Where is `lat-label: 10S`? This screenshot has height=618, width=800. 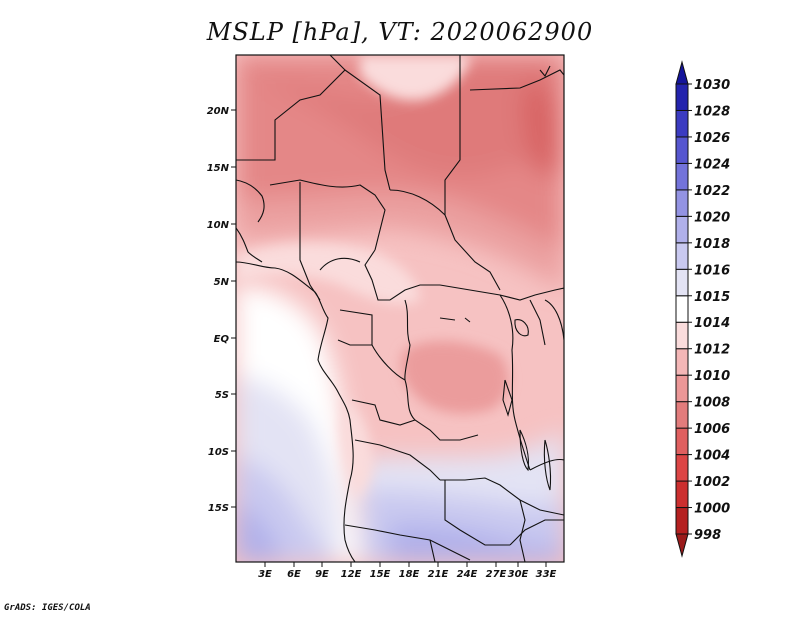
lat-label: 10S is located at coordinates (218, 452).